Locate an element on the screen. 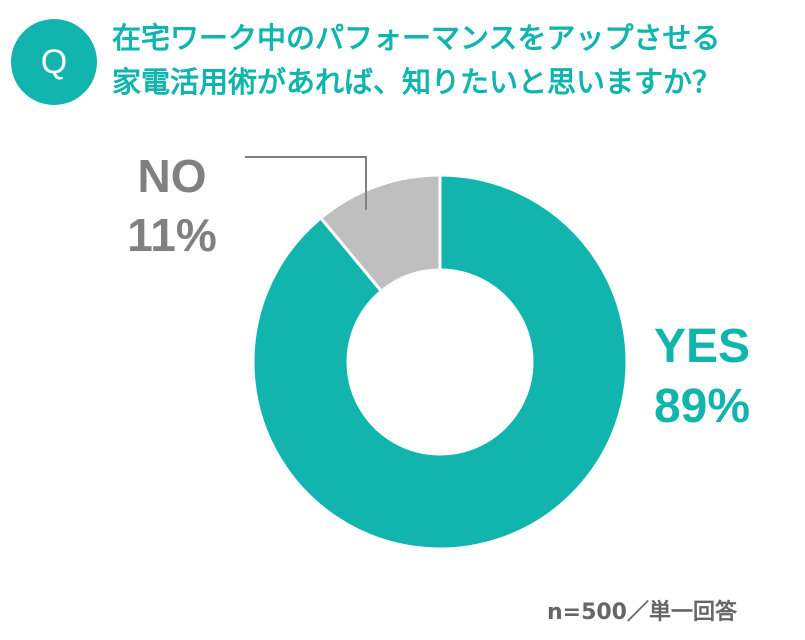 This screenshot has height=640, width=805. yes-slice-percent: 89% is located at coordinates (702, 406).